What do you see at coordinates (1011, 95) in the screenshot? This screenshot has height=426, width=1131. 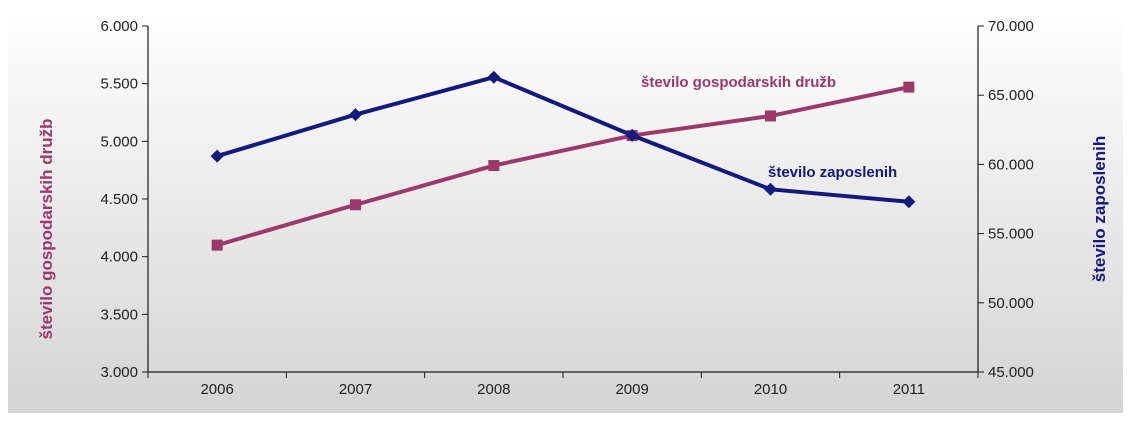 I see `right-tick-label: 65.000` at bounding box center [1011, 95].